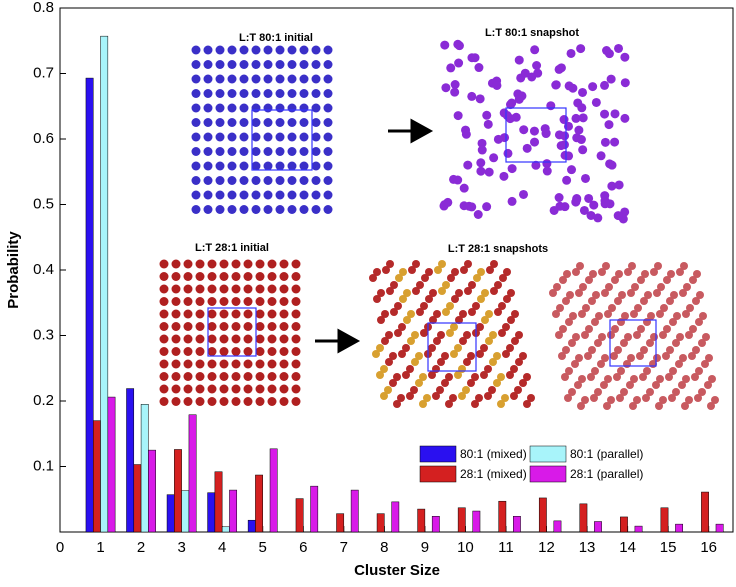 The height and width of the screenshot is (587, 736). I want to click on y-axis-label: Probability, so click(13, 270).